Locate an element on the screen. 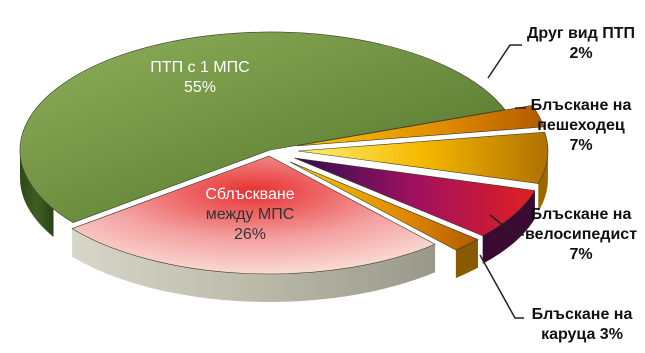  label-collision: Сблъскване между МПС 26% is located at coordinates (250, 215).